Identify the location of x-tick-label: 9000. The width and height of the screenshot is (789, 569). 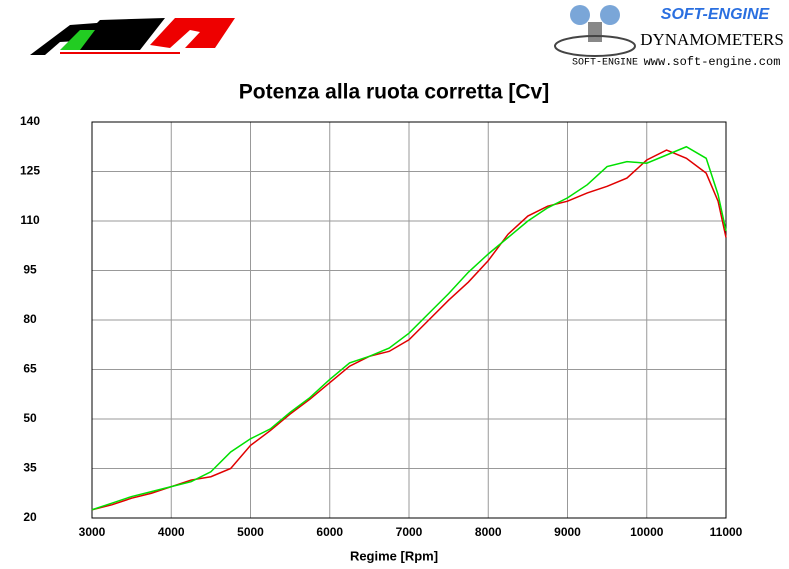
(567, 532).